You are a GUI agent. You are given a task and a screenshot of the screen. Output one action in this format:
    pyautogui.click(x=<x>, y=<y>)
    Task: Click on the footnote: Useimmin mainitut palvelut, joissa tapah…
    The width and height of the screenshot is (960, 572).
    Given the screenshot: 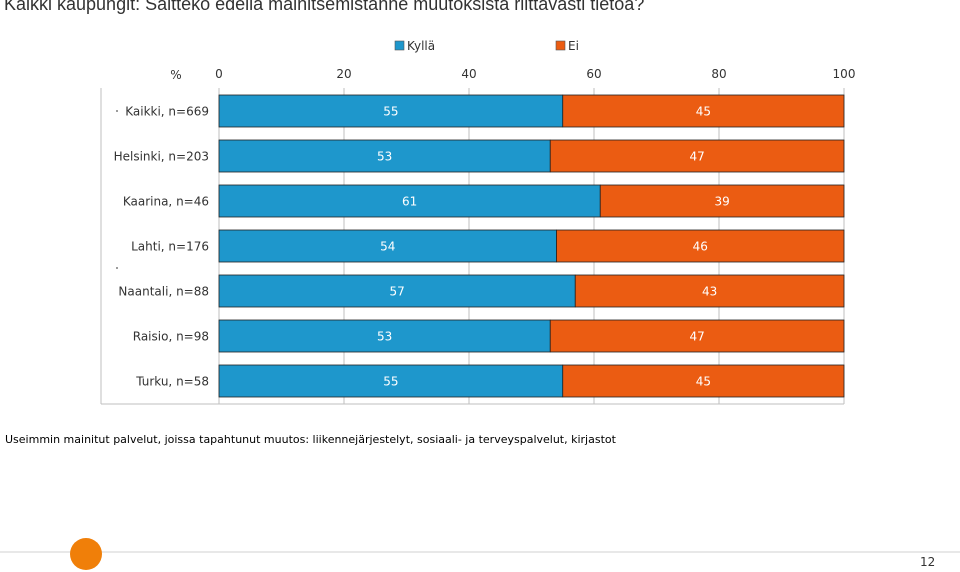 What is the action you would take?
    pyautogui.click(x=310, y=439)
    